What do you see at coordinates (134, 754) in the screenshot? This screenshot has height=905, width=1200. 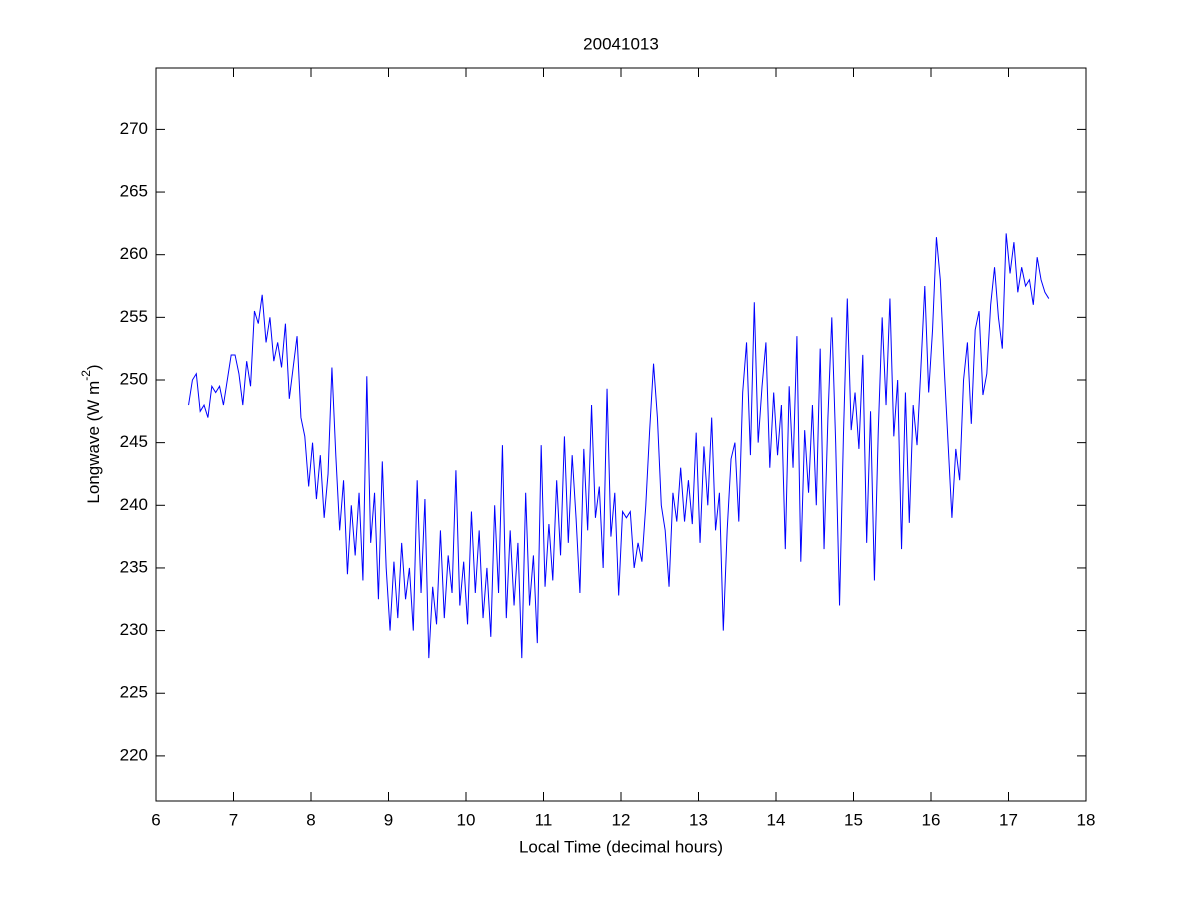 I see `y-tick-label: 220` at bounding box center [134, 754].